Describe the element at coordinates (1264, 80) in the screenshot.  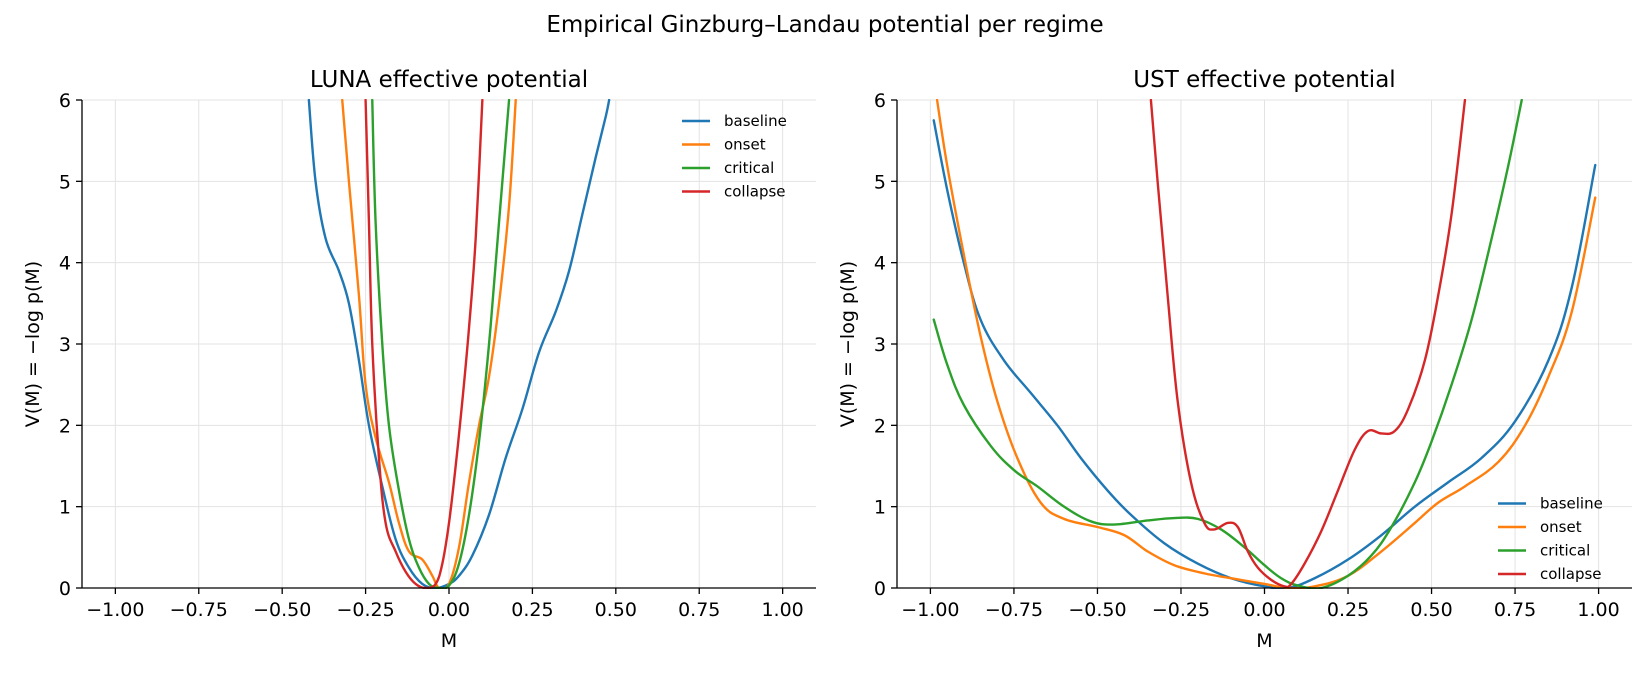
I see `panel-title: UST effective potential` at that location.